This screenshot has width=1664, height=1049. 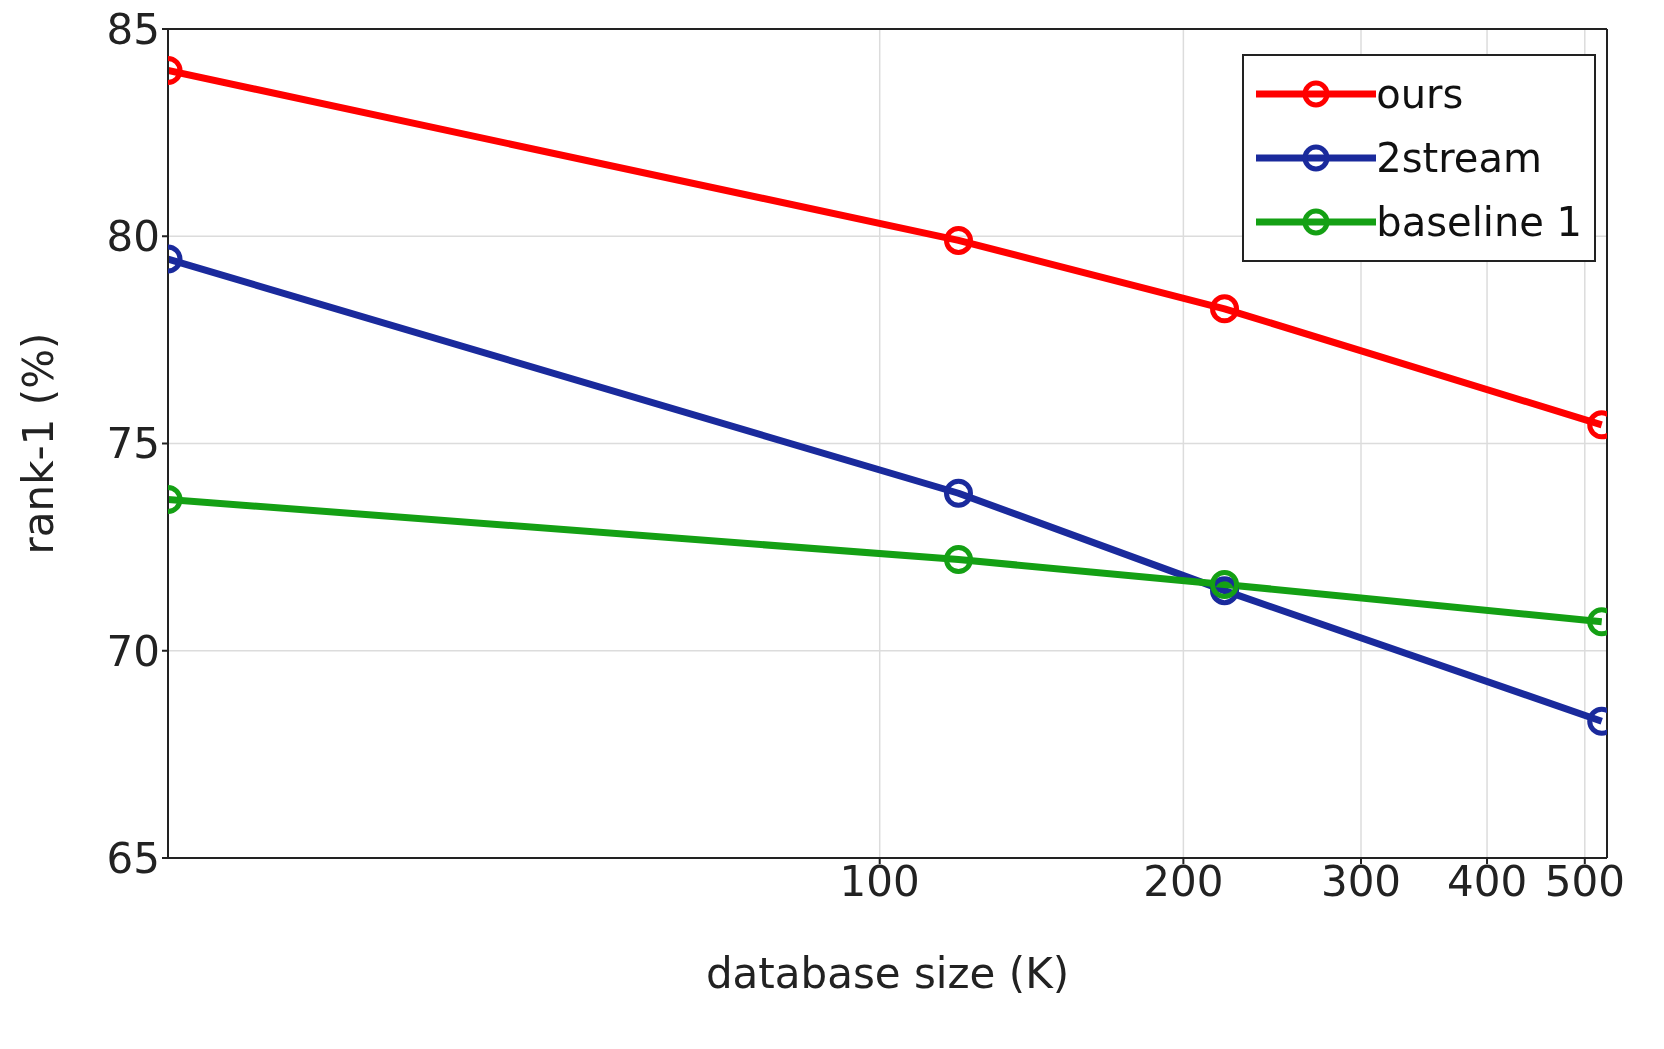 What do you see at coordinates (1479, 222) in the screenshot?
I see `legend-label: baseline 1` at bounding box center [1479, 222].